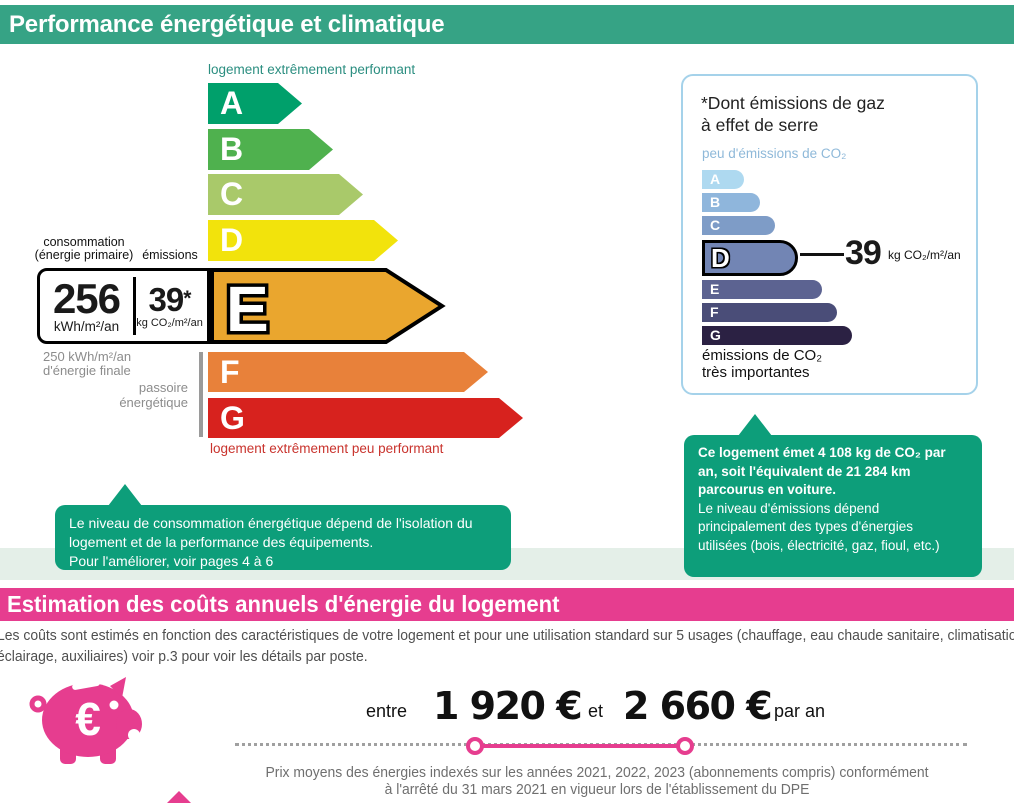 The image size is (1014, 803). Describe the element at coordinates (715, 179) in the screenshot. I see `co2-bar-a-letter: A` at that location.